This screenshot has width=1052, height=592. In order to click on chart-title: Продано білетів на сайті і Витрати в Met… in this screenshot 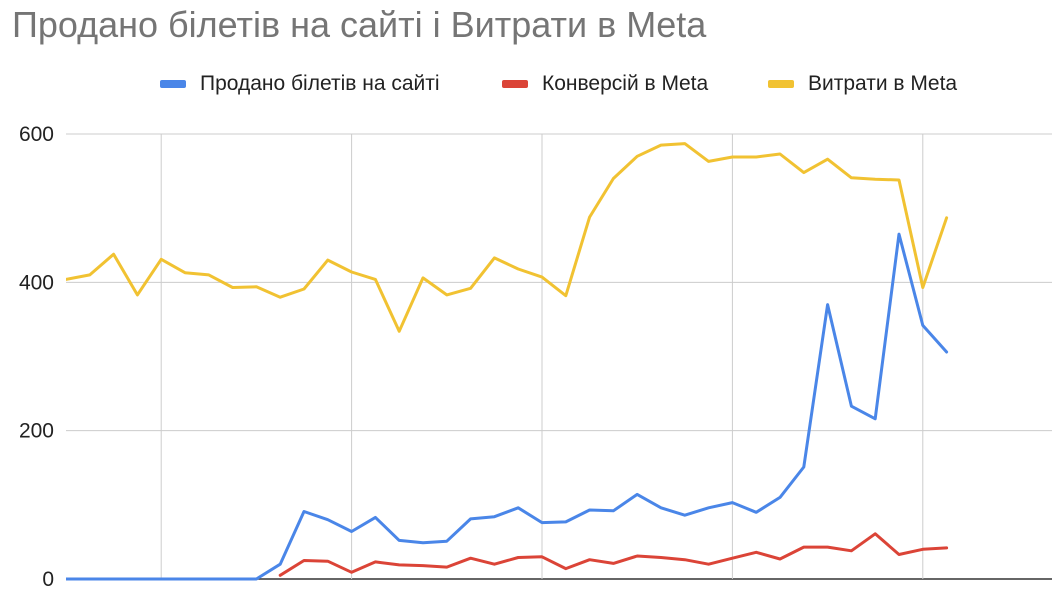, I will do `click(359, 24)`.